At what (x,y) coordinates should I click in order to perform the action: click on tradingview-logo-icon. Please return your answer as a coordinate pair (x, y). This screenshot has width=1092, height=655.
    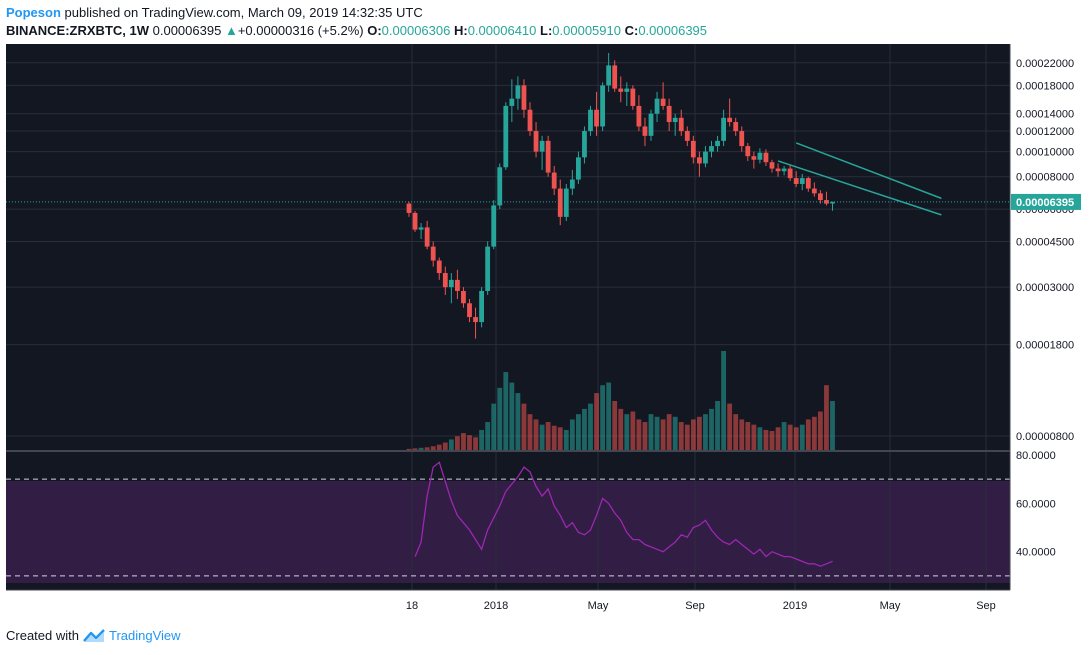
    Looking at the image, I should click on (94, 635).